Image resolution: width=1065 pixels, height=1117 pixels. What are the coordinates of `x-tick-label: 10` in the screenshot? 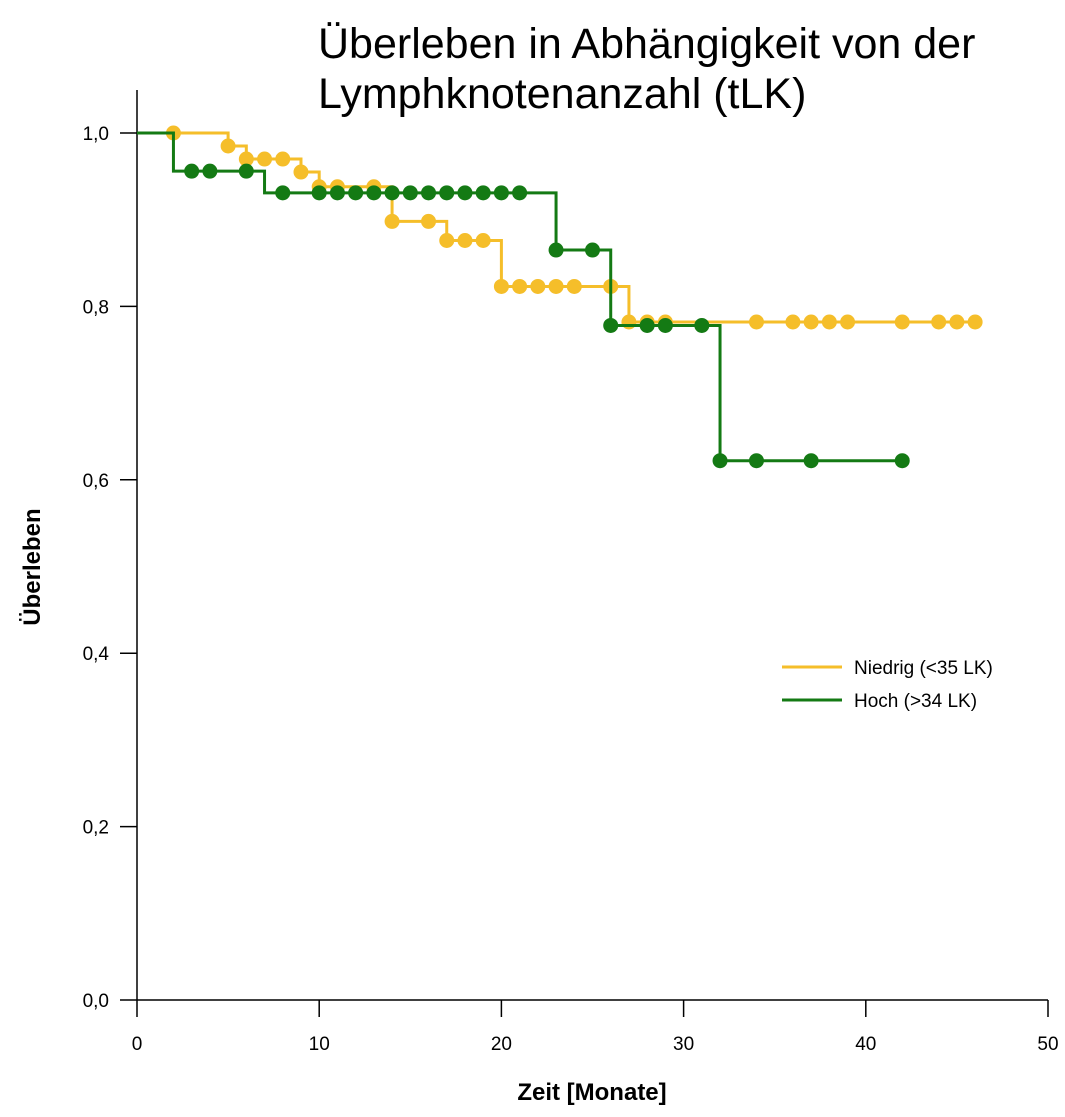 It's located at (319, 1044).